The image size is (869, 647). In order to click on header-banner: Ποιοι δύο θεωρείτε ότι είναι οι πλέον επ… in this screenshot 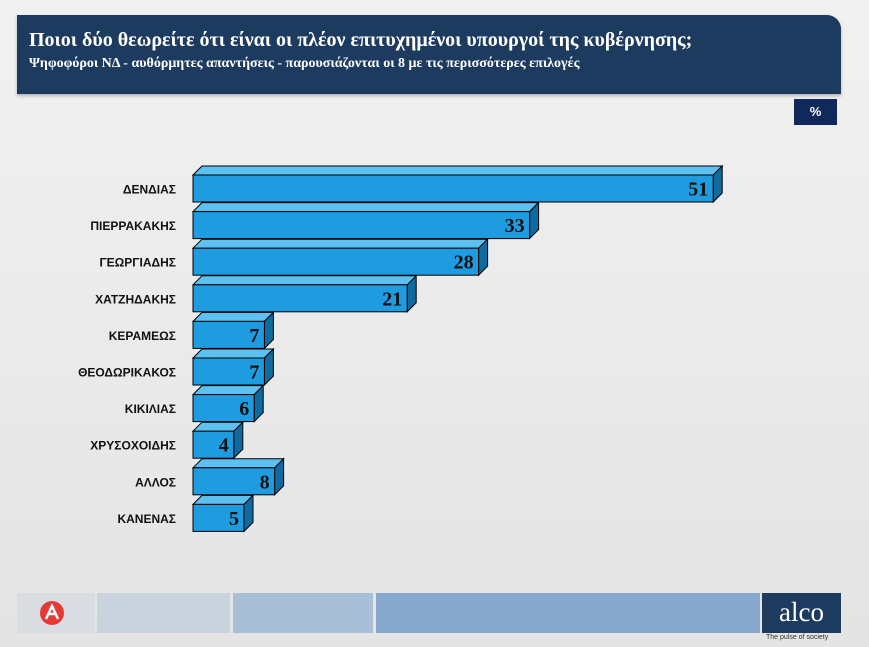, I will do `click(429, 54)`.